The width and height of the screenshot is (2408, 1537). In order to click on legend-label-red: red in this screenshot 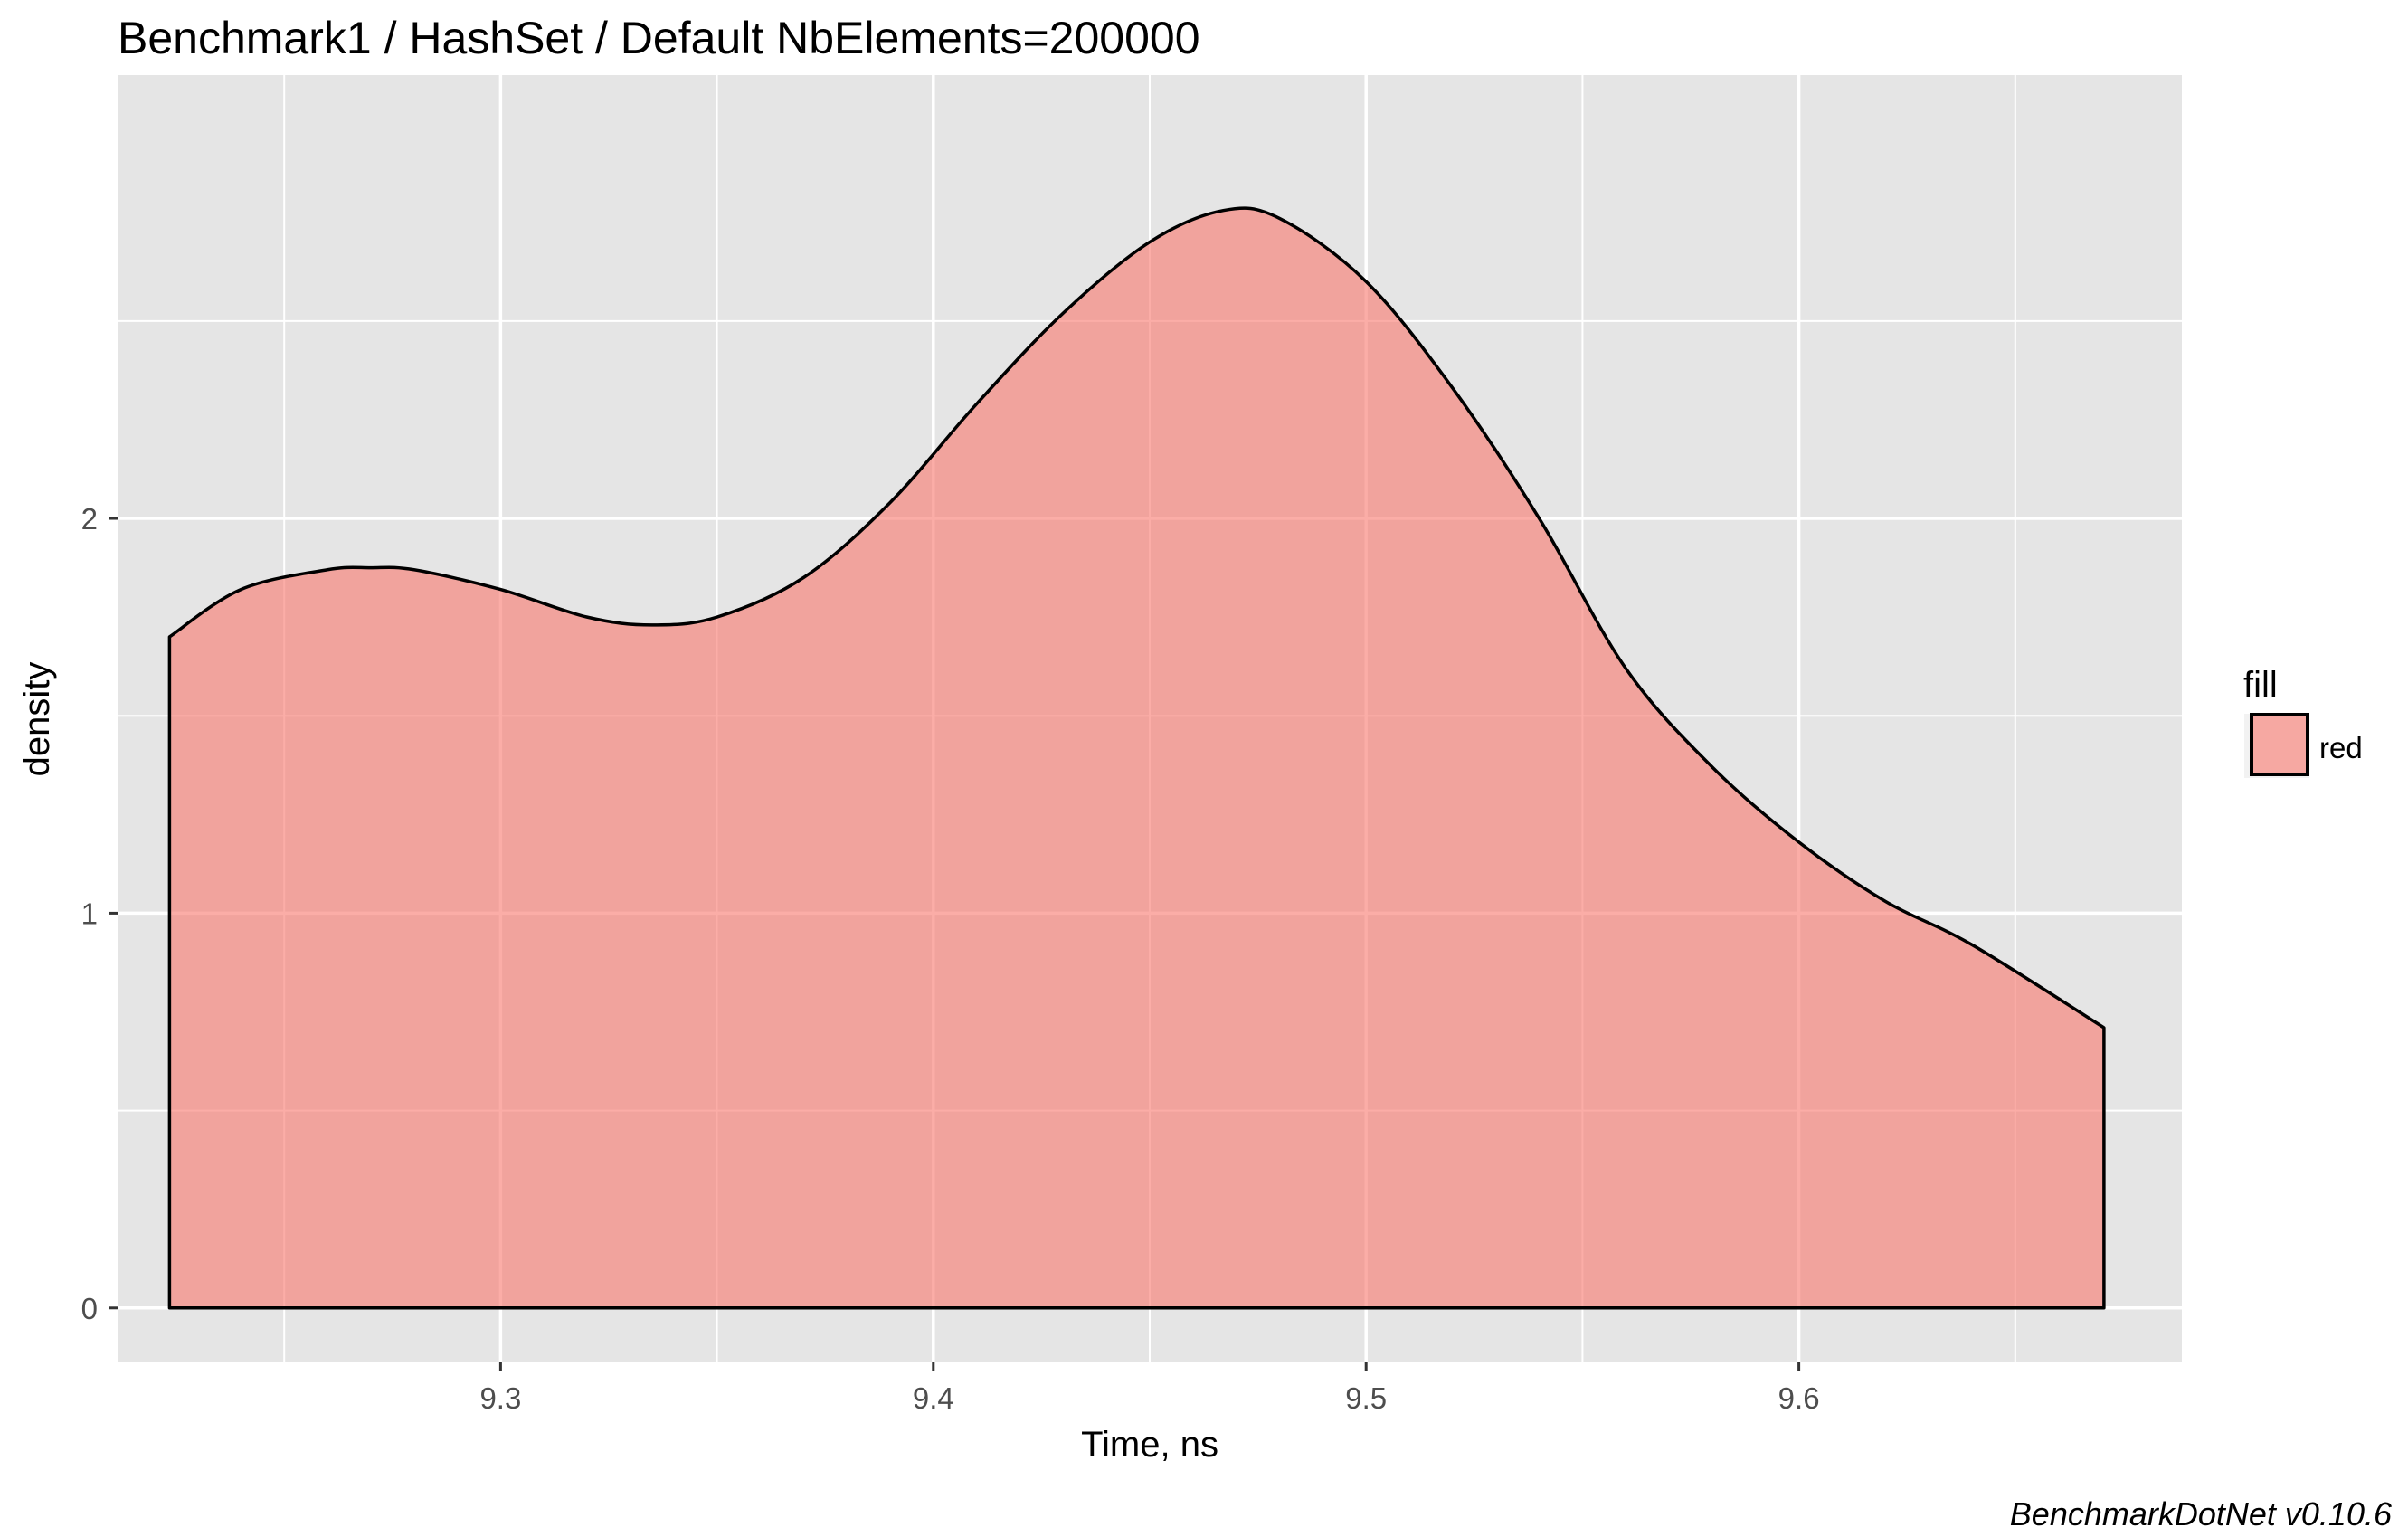, I will do `click(2341, 747)`.